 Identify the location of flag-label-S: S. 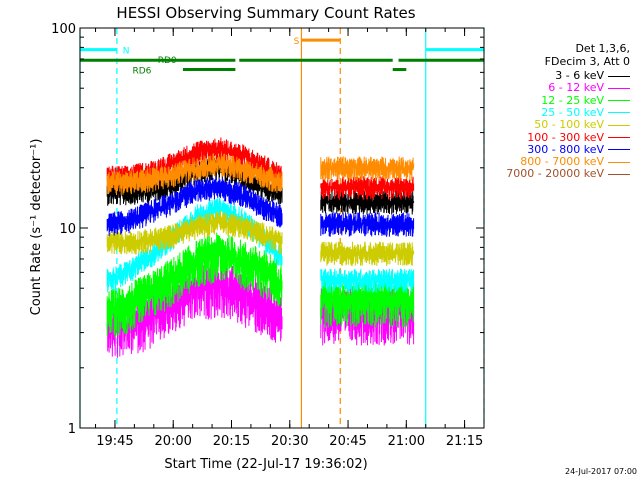
(297, 42).